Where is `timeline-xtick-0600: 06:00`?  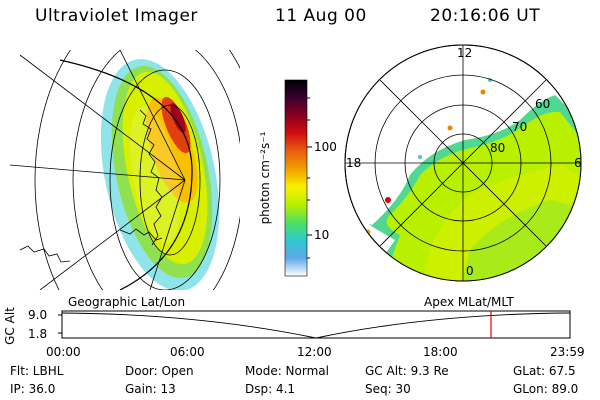
timeline-xtick-0600: 06:00 is located at coordinates (187, 352).